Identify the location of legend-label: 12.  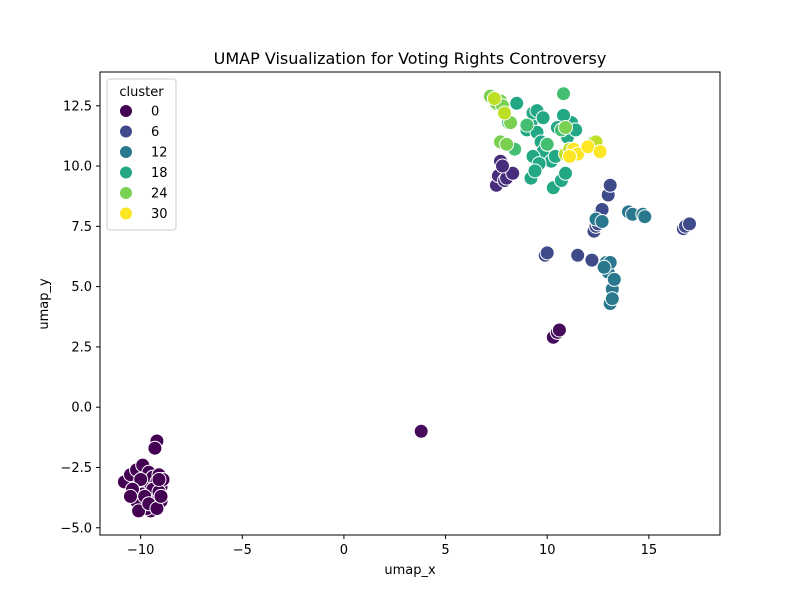
(159, 153).